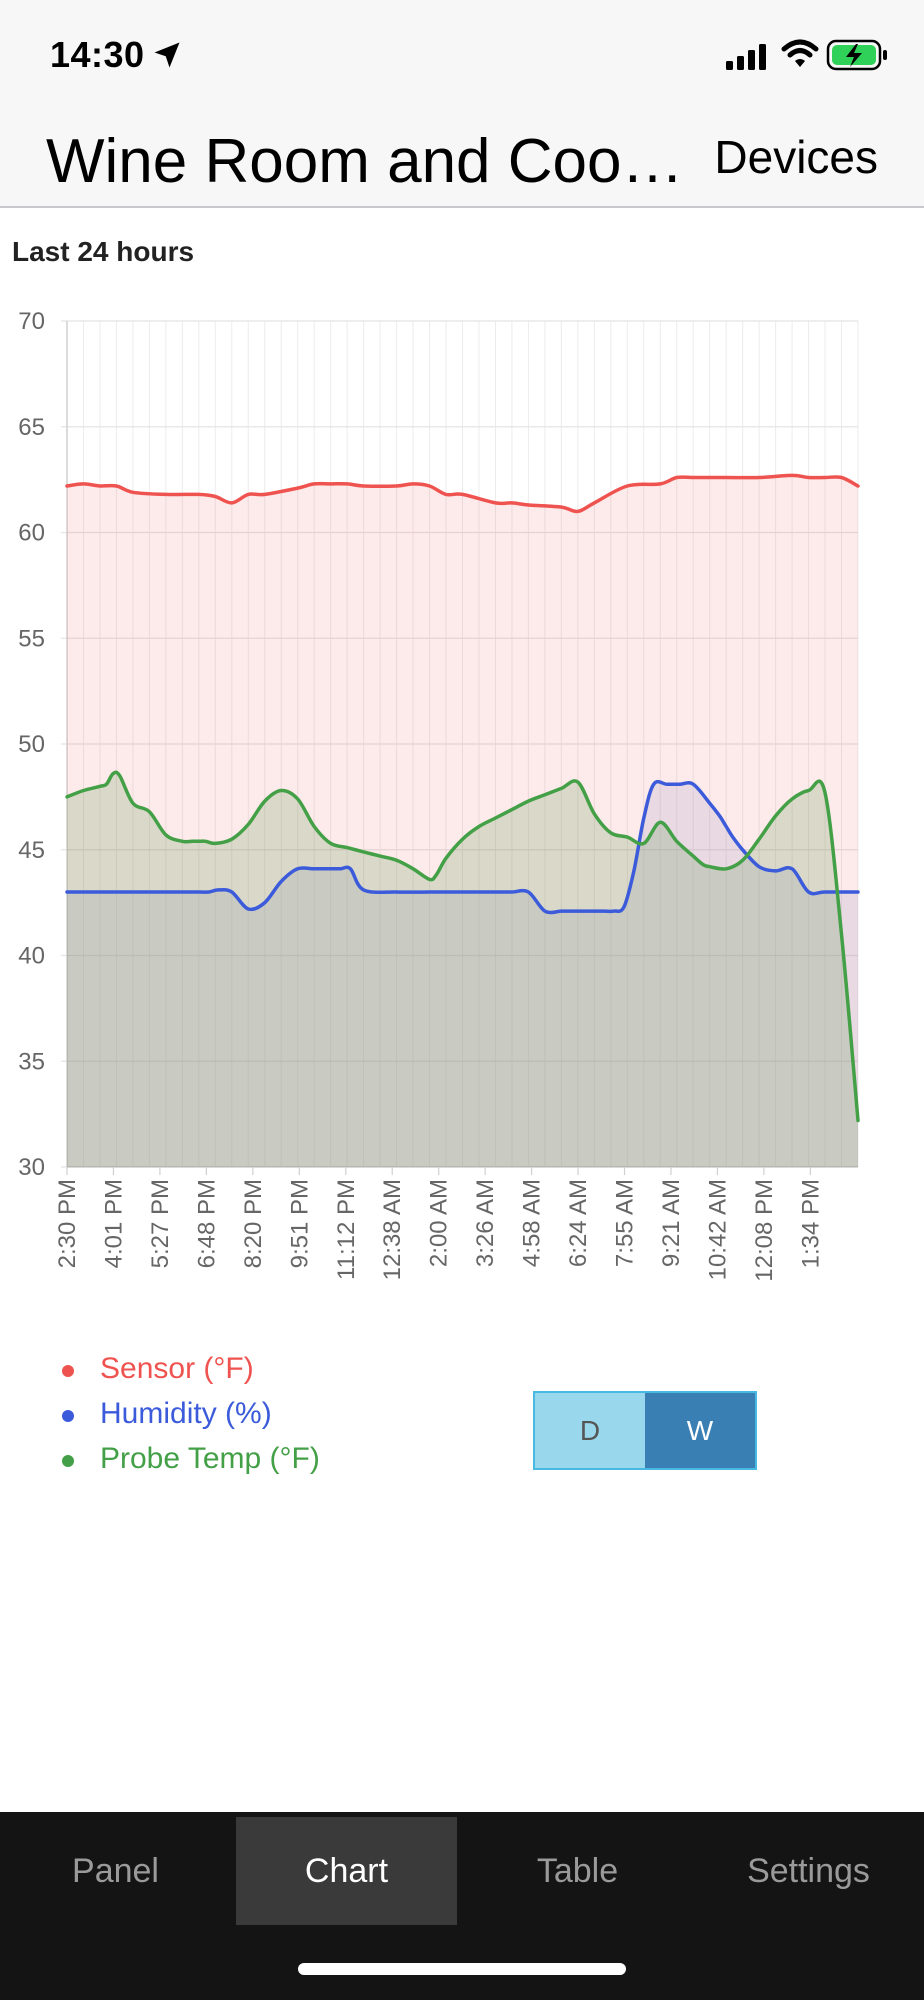 Image resolution: width=924 pixels, height=2000 pixels. Describe the element at coordinates (177, 1368) in the screenshot. I see `legend-label: Sensor (°F)` at that location.